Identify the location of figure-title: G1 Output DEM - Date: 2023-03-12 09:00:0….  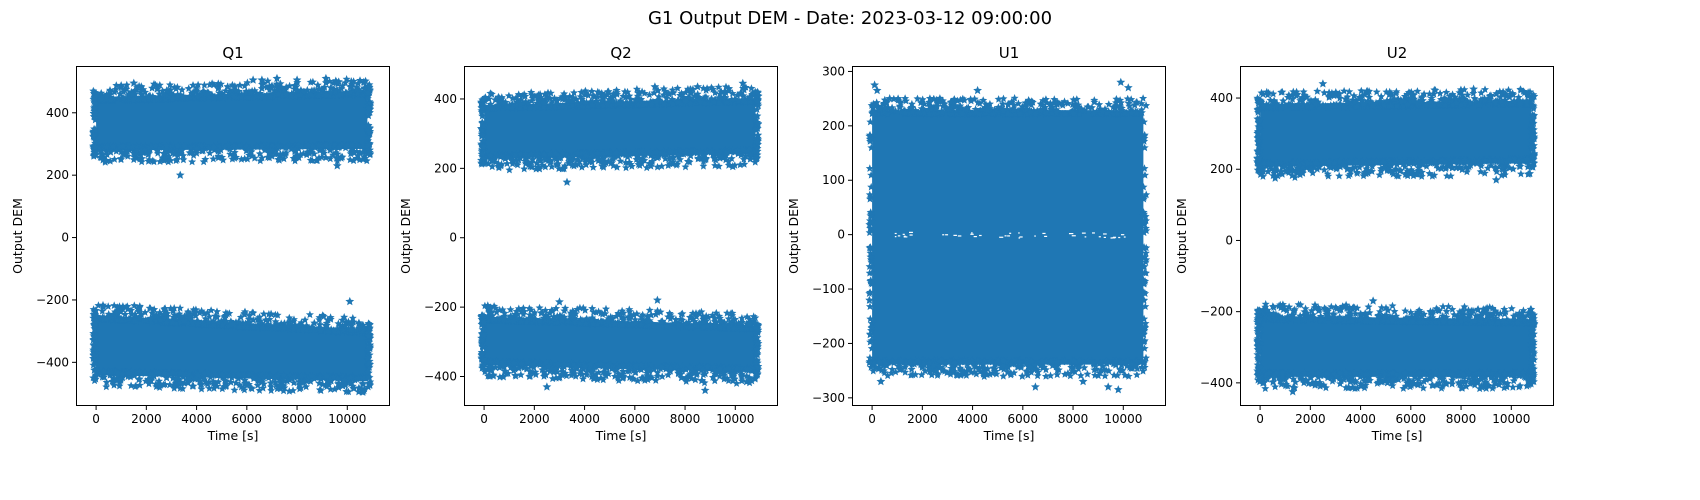
(850, 18).